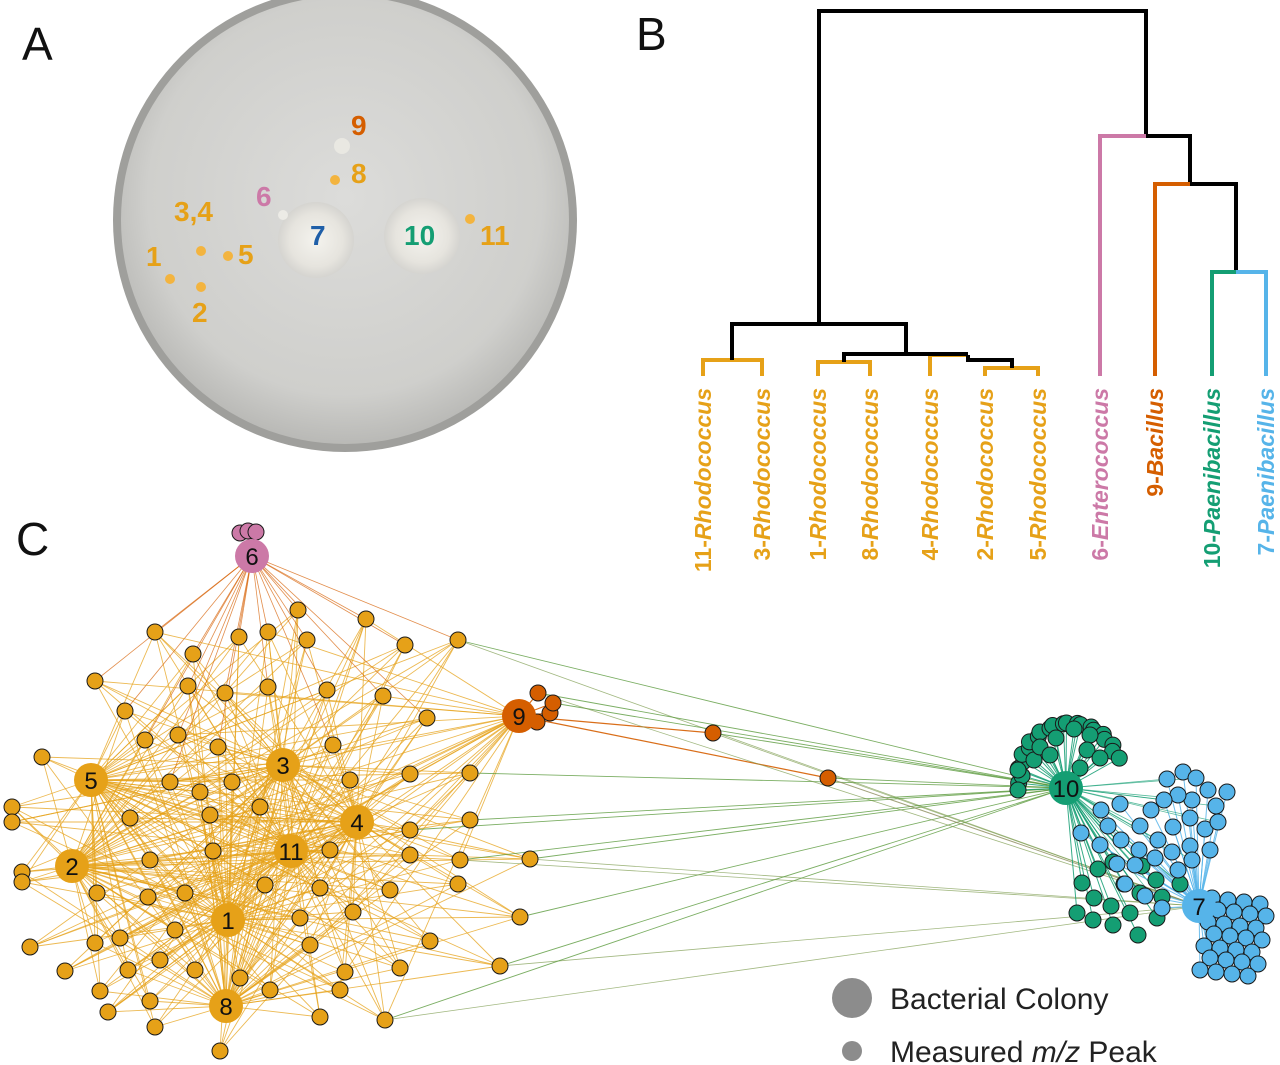 The height and width of the screenshot is (1065, 1280). What do you see at coordinates (1198, 907) in the screenshot?
I see `colony-label-7: 7` at bounding box center [1198, 907].